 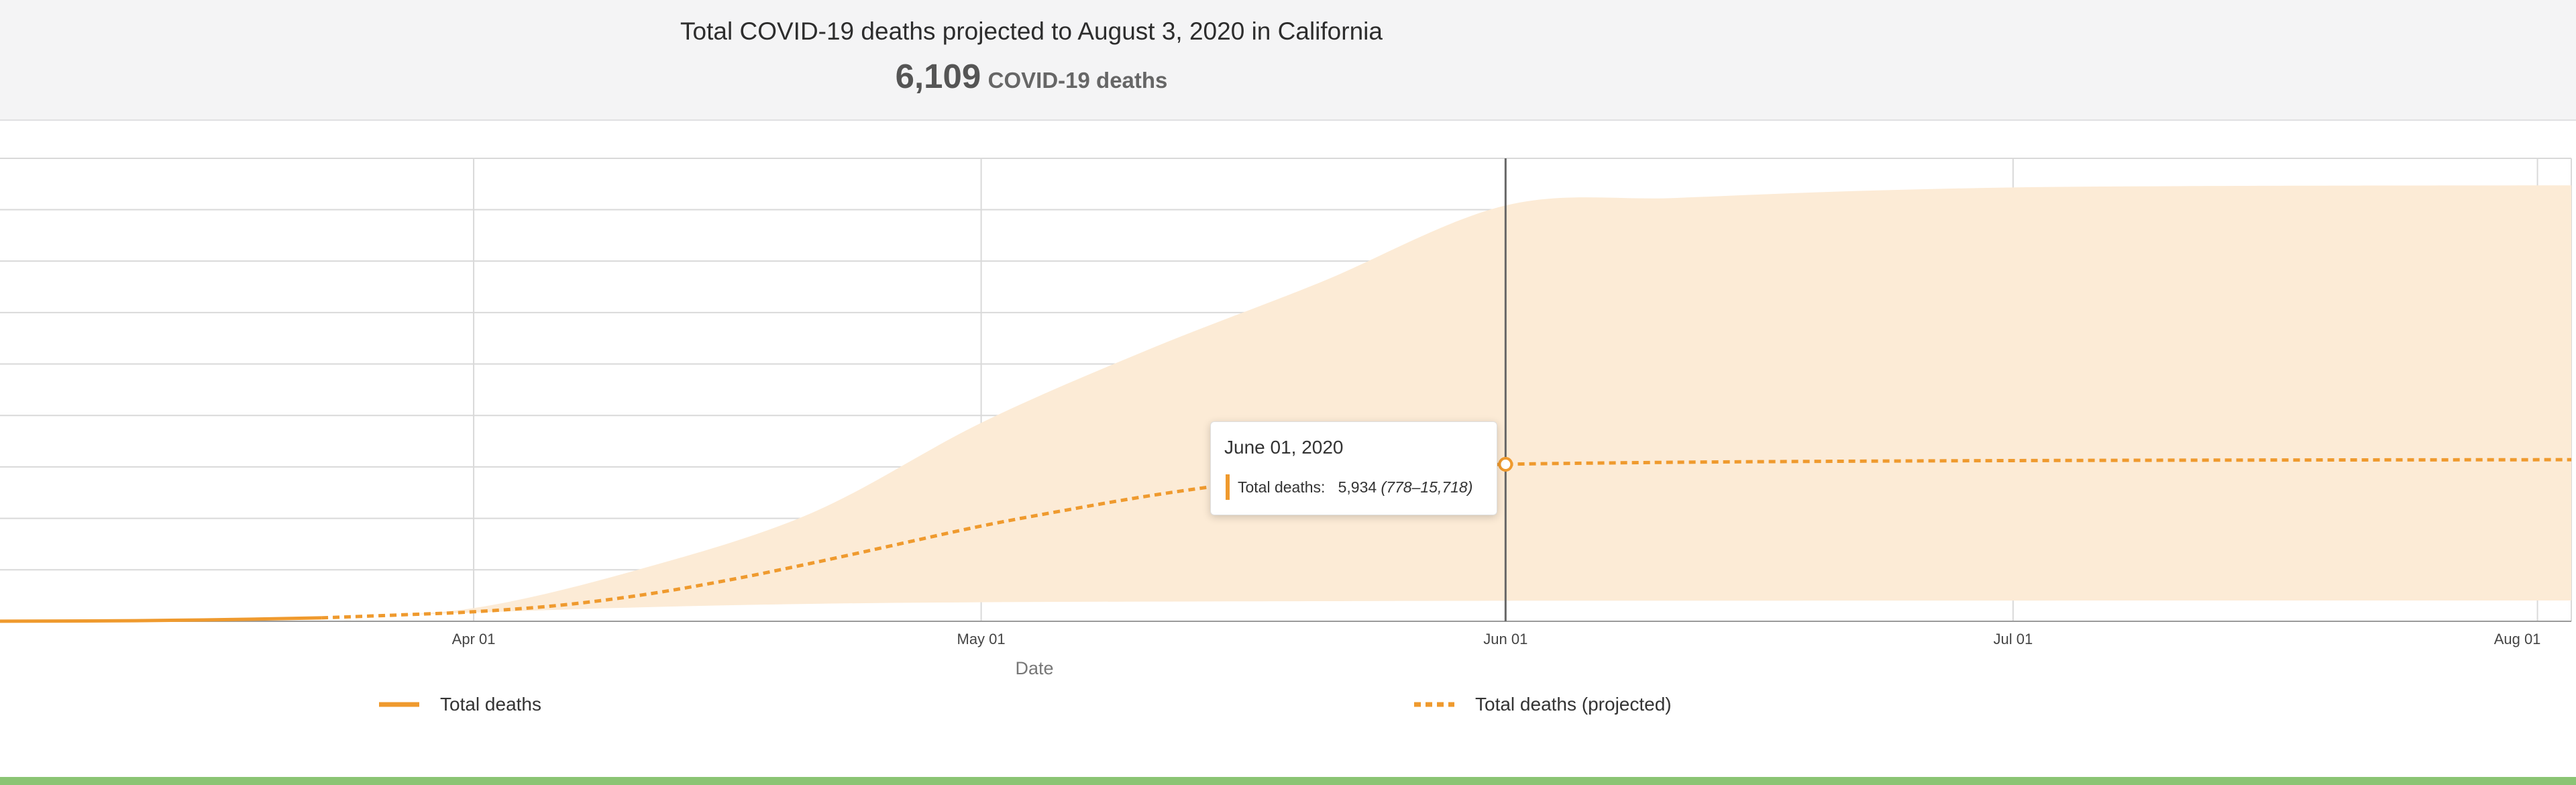 I want to click on legend-item-total: Total deaths, so click(x=460, y=704).